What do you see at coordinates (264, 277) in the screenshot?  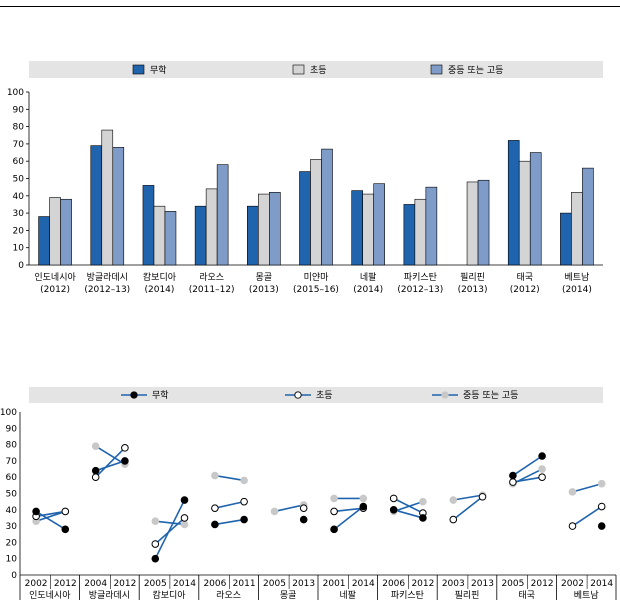 I see `category-label: 몽골` at bounding box center [264, 277].